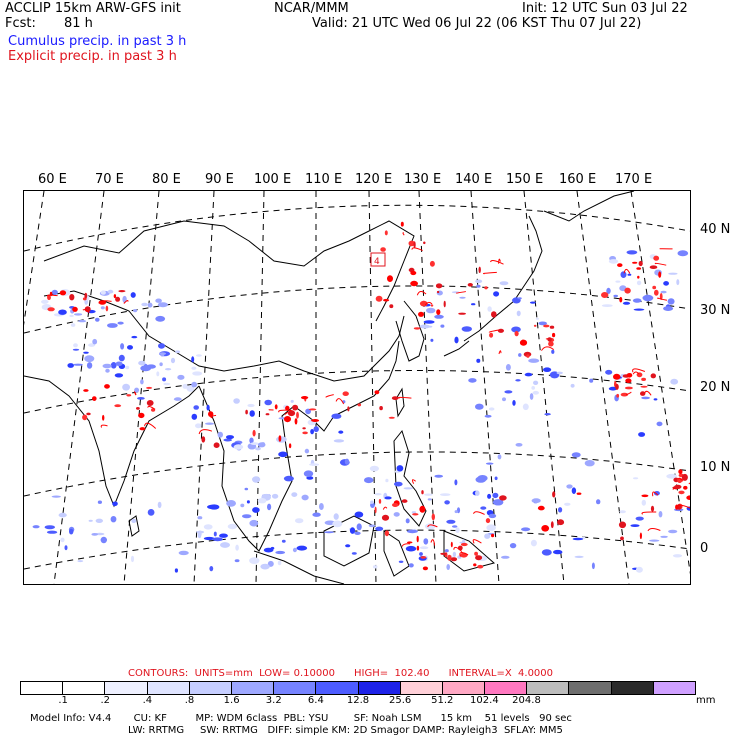 The height and width of the screenshot is (740, 740). I want to click on lon-label: 120 E, so click(374, 179).